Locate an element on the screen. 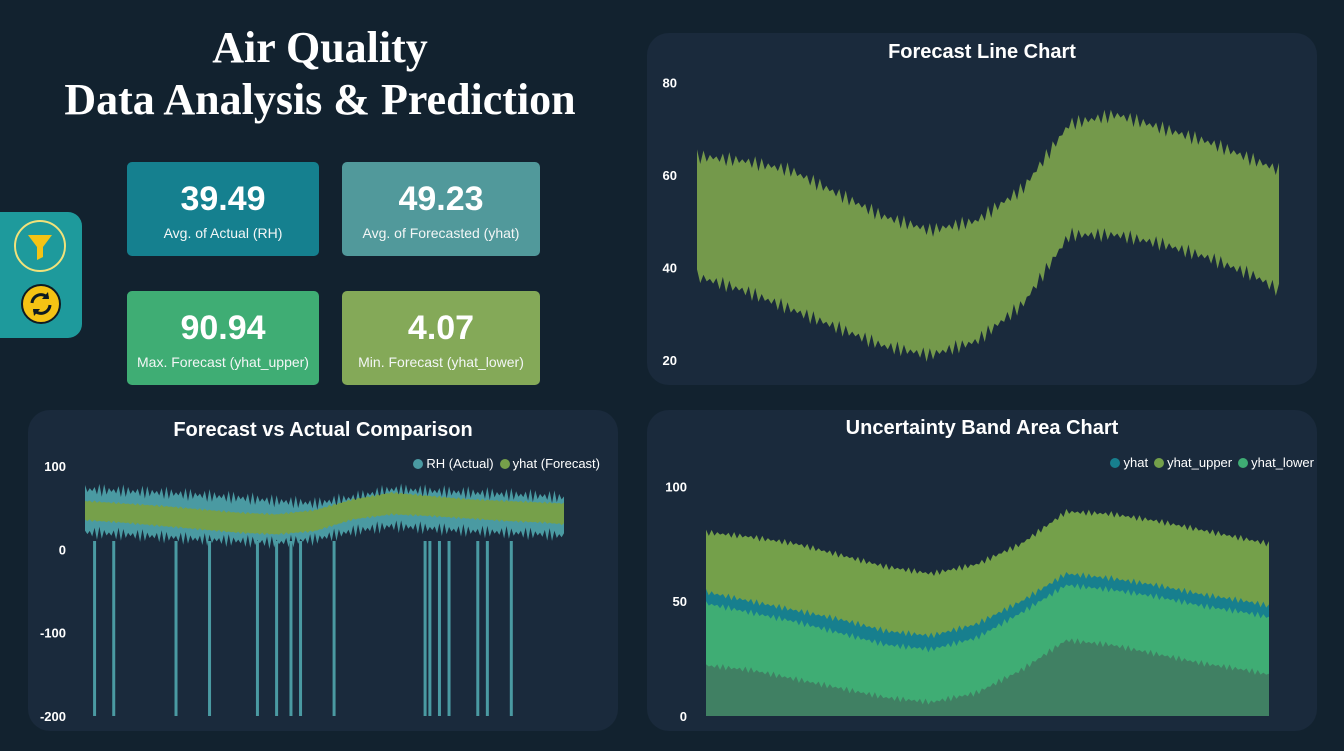 The width and height of the screenshot is (1344, 751). forecast-vs-actual-chart: 100 0 -100 -200 is located at coordinates (302, 591).